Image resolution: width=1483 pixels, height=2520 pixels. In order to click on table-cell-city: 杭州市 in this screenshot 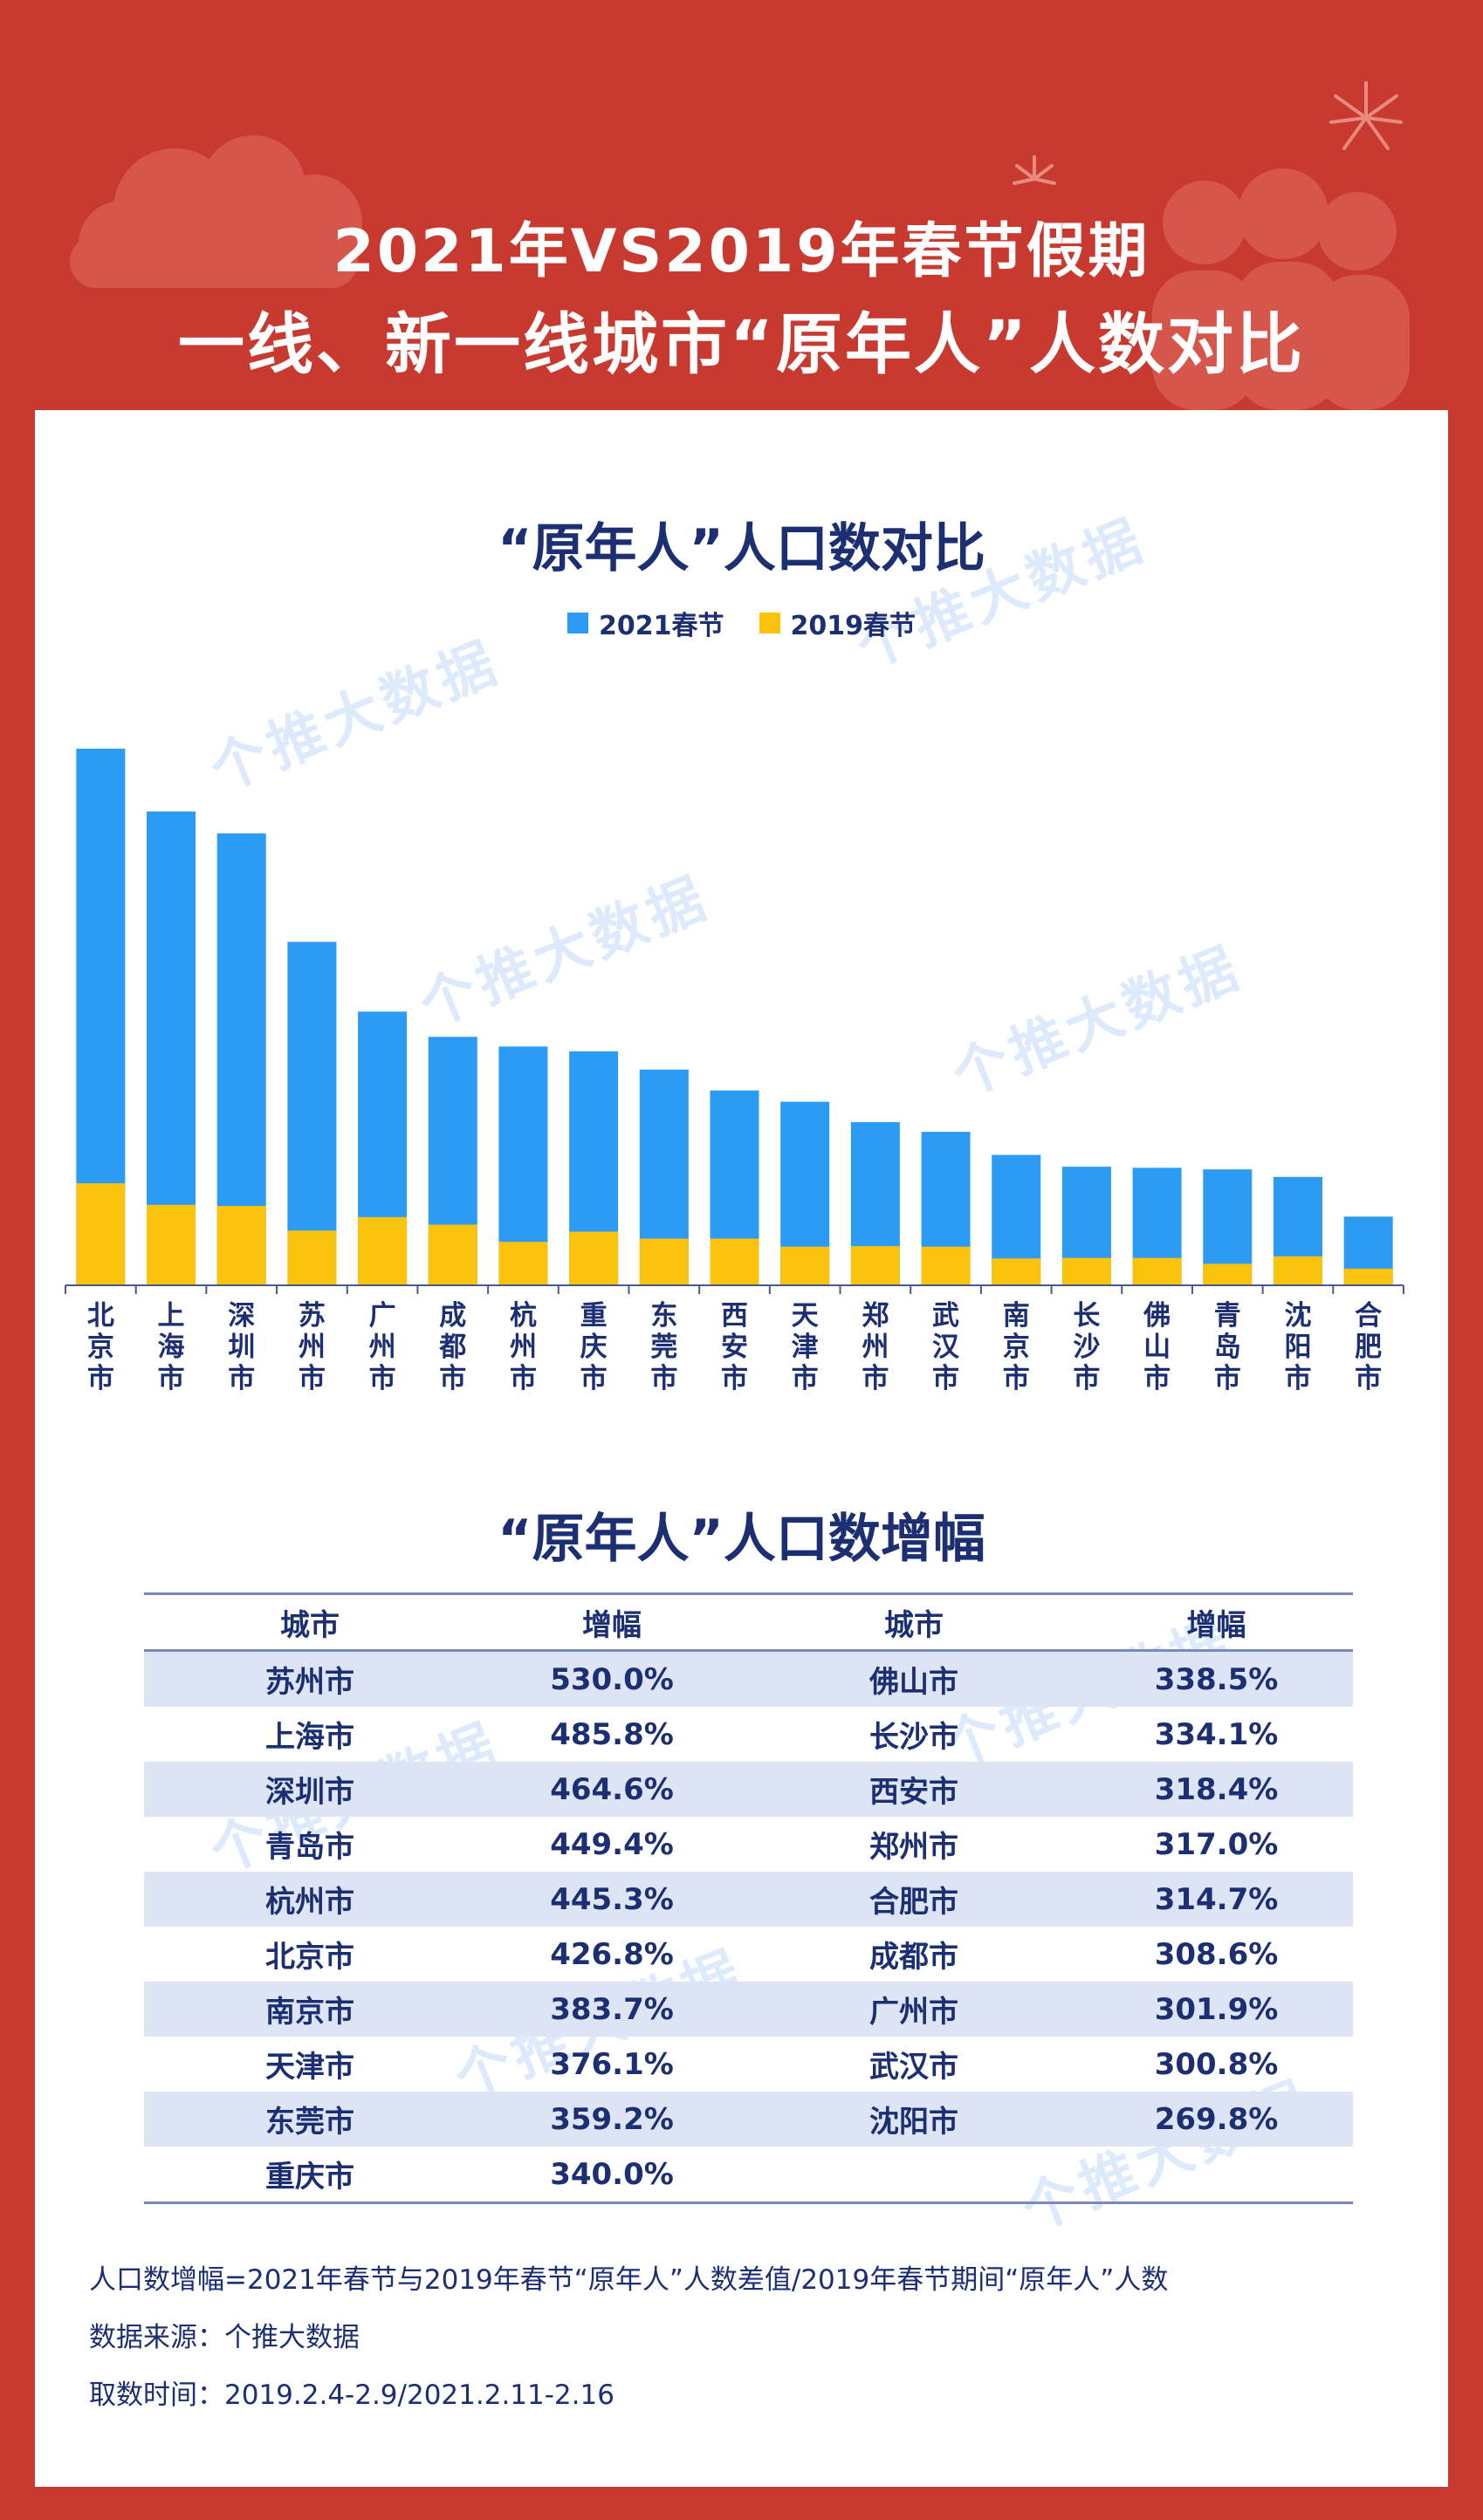, I will do `click(309, 1902)`.